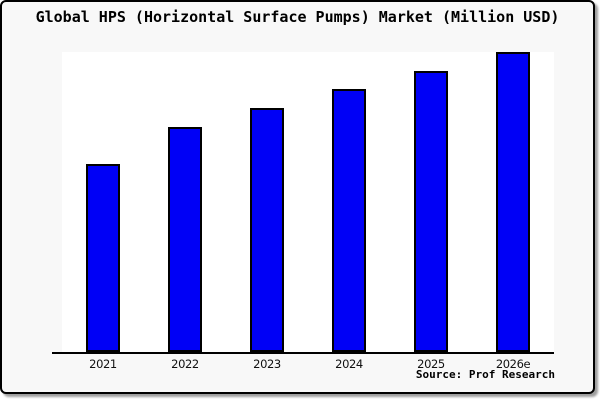  Describe the element at coordinates (267, 364) in the screenshot. I see `x-tick-label-2023: 2023` at that location.